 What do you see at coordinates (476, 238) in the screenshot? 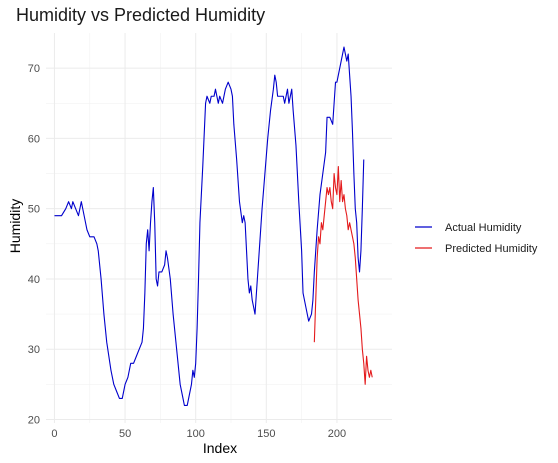
I see `chart-legend: Actual Humidity Predicted Humidity` at bounding box center [476, 238].